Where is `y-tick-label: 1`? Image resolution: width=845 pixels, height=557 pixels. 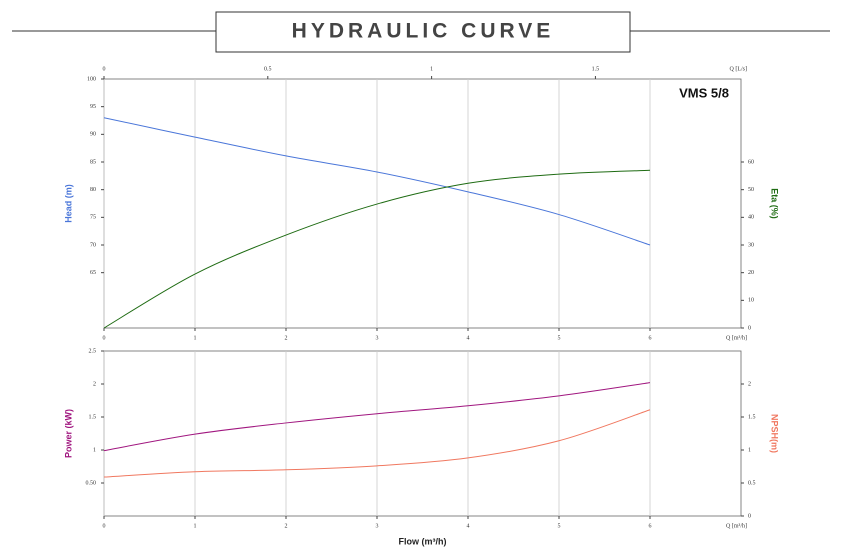 y-tick-label: 1 is located at coordinates (94, 450).